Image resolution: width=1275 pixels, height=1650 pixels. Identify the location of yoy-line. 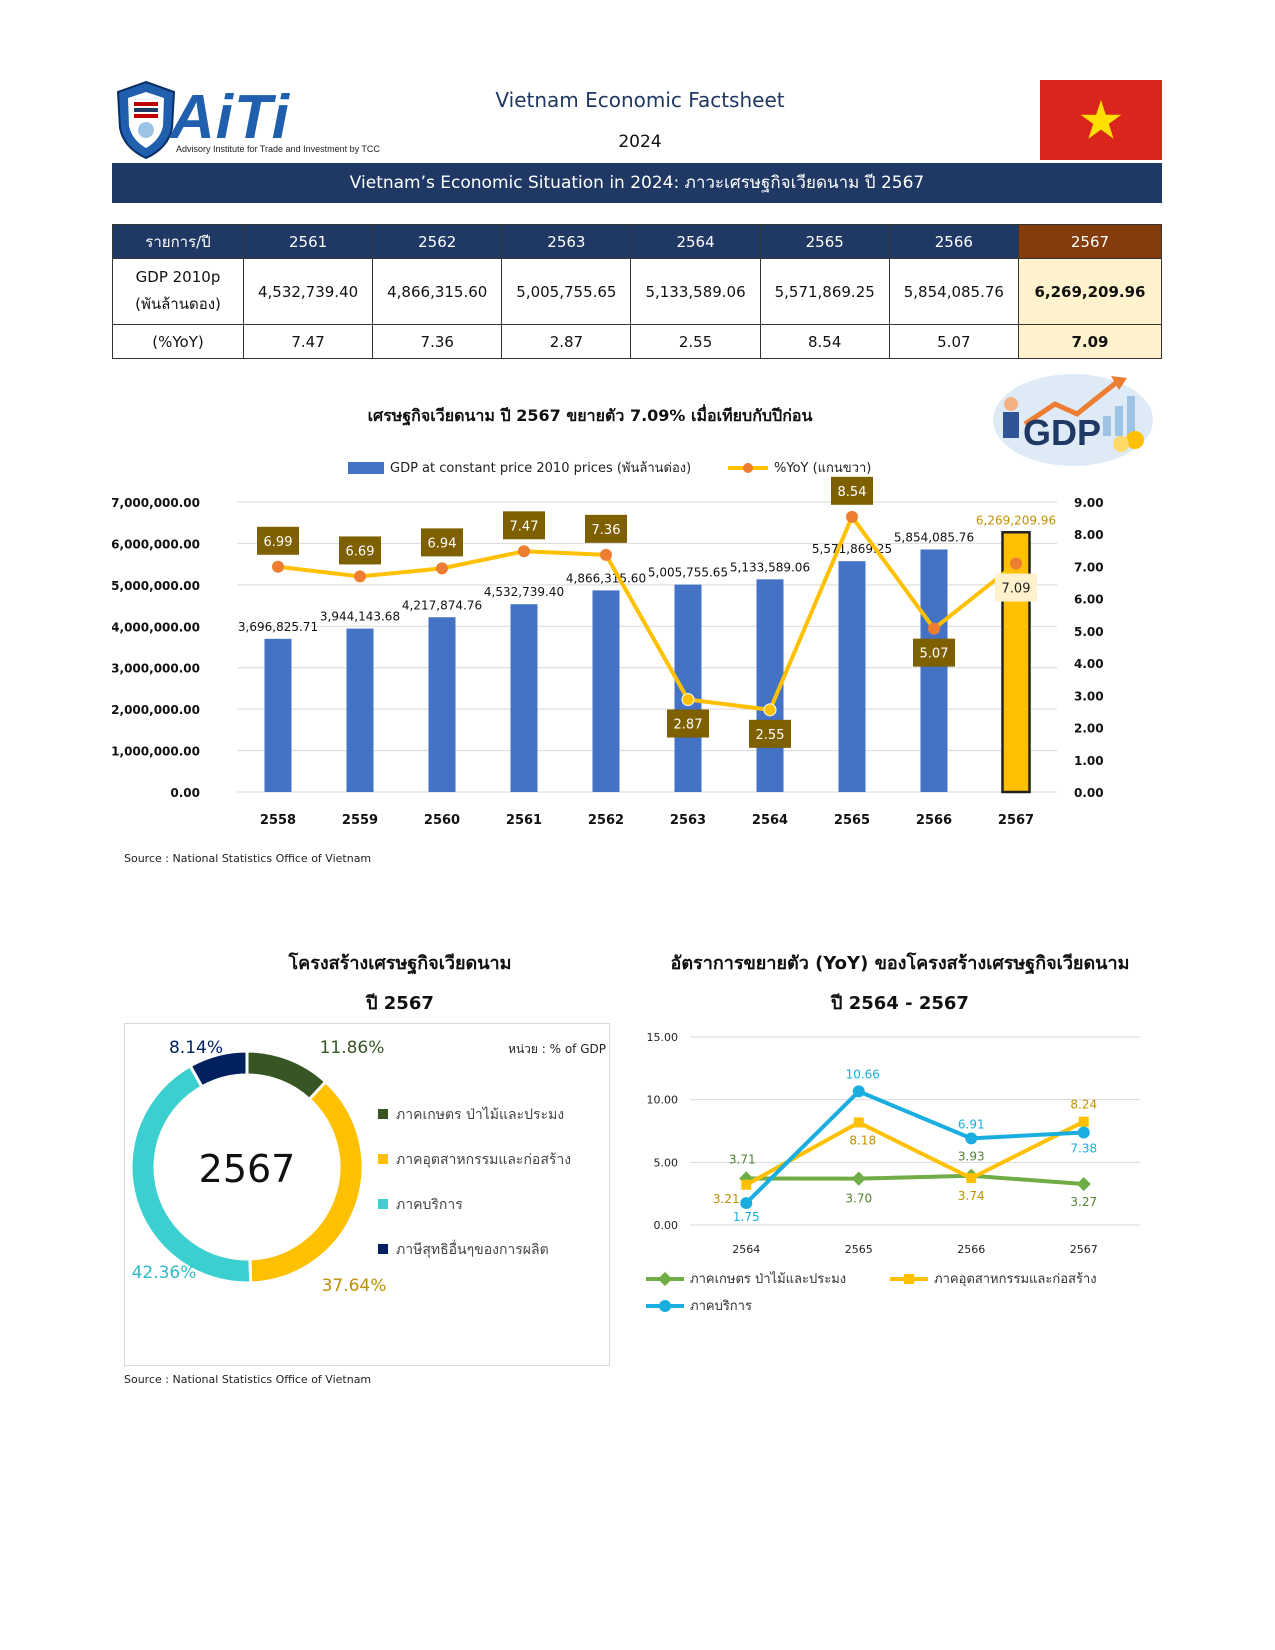
(647, 613).